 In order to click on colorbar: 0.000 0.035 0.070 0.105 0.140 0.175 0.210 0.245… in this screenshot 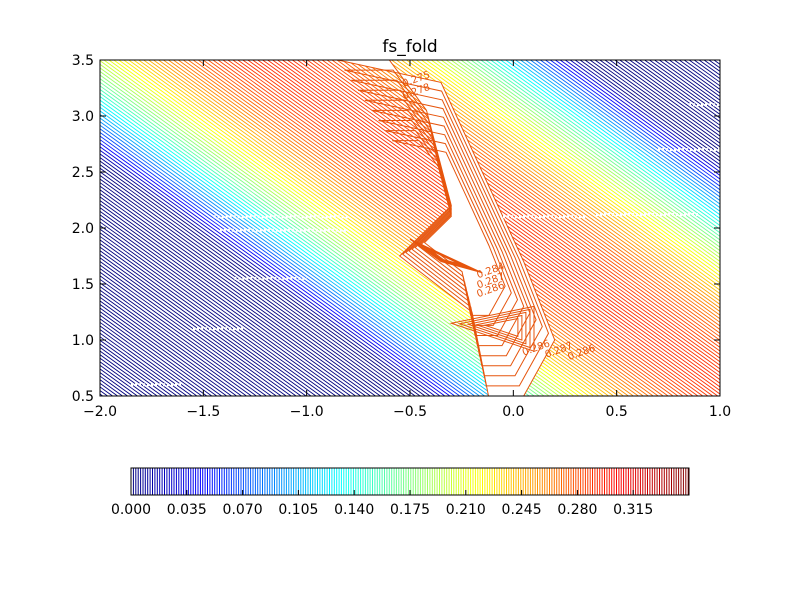, I will do `click(400, 492)`.